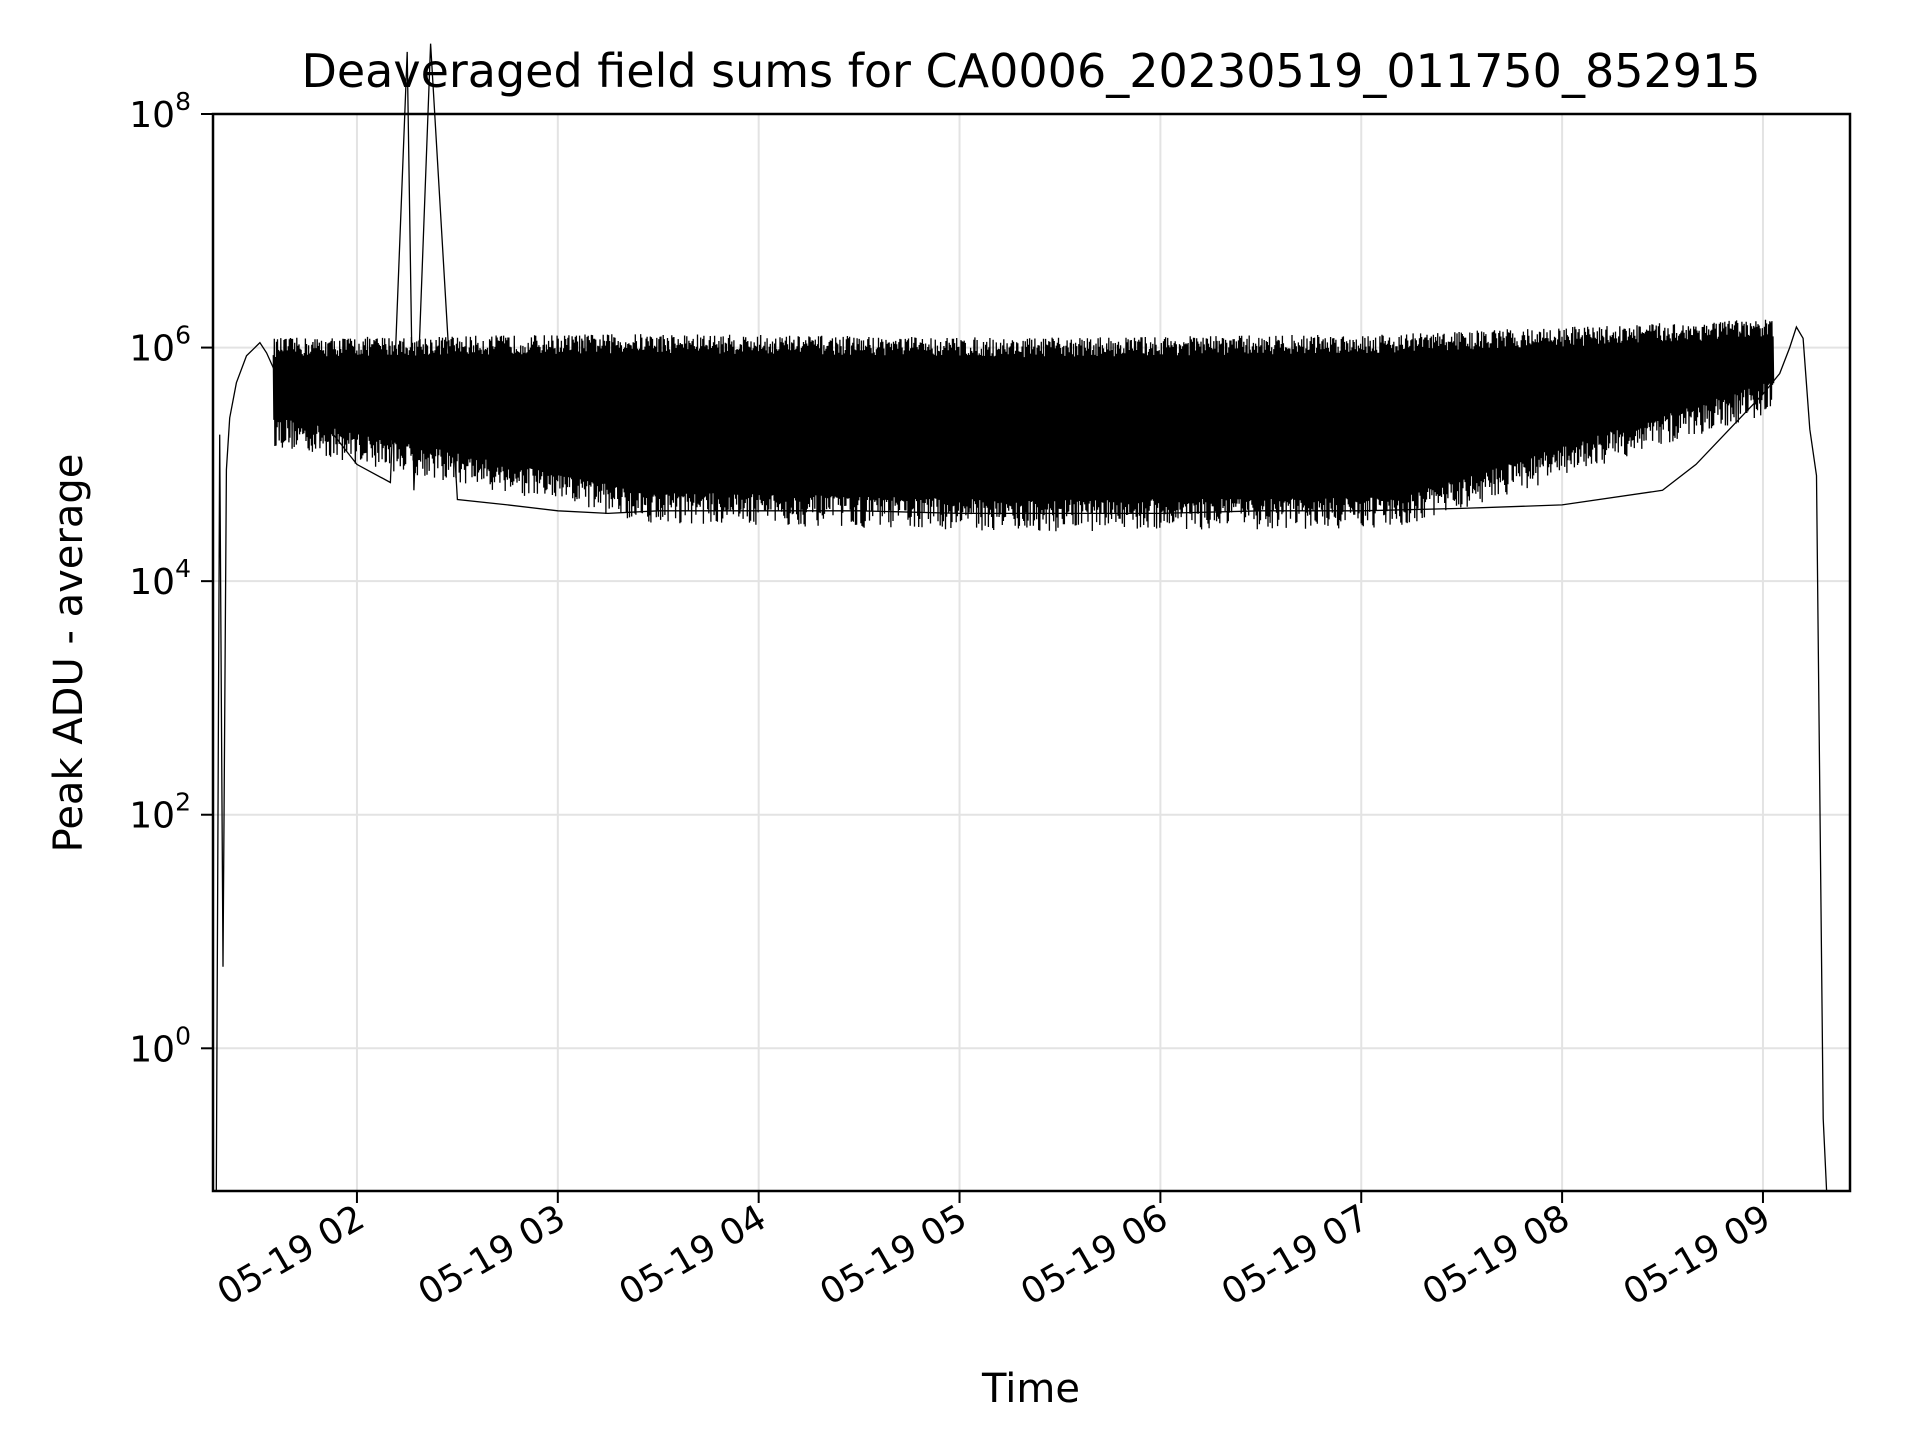 This screenshot has height=1440, width=1920. What do you see at coordinates (183, 568) in the screenshot?
I see `y-tick-exponent: 4` at bounding box center [183, 568].